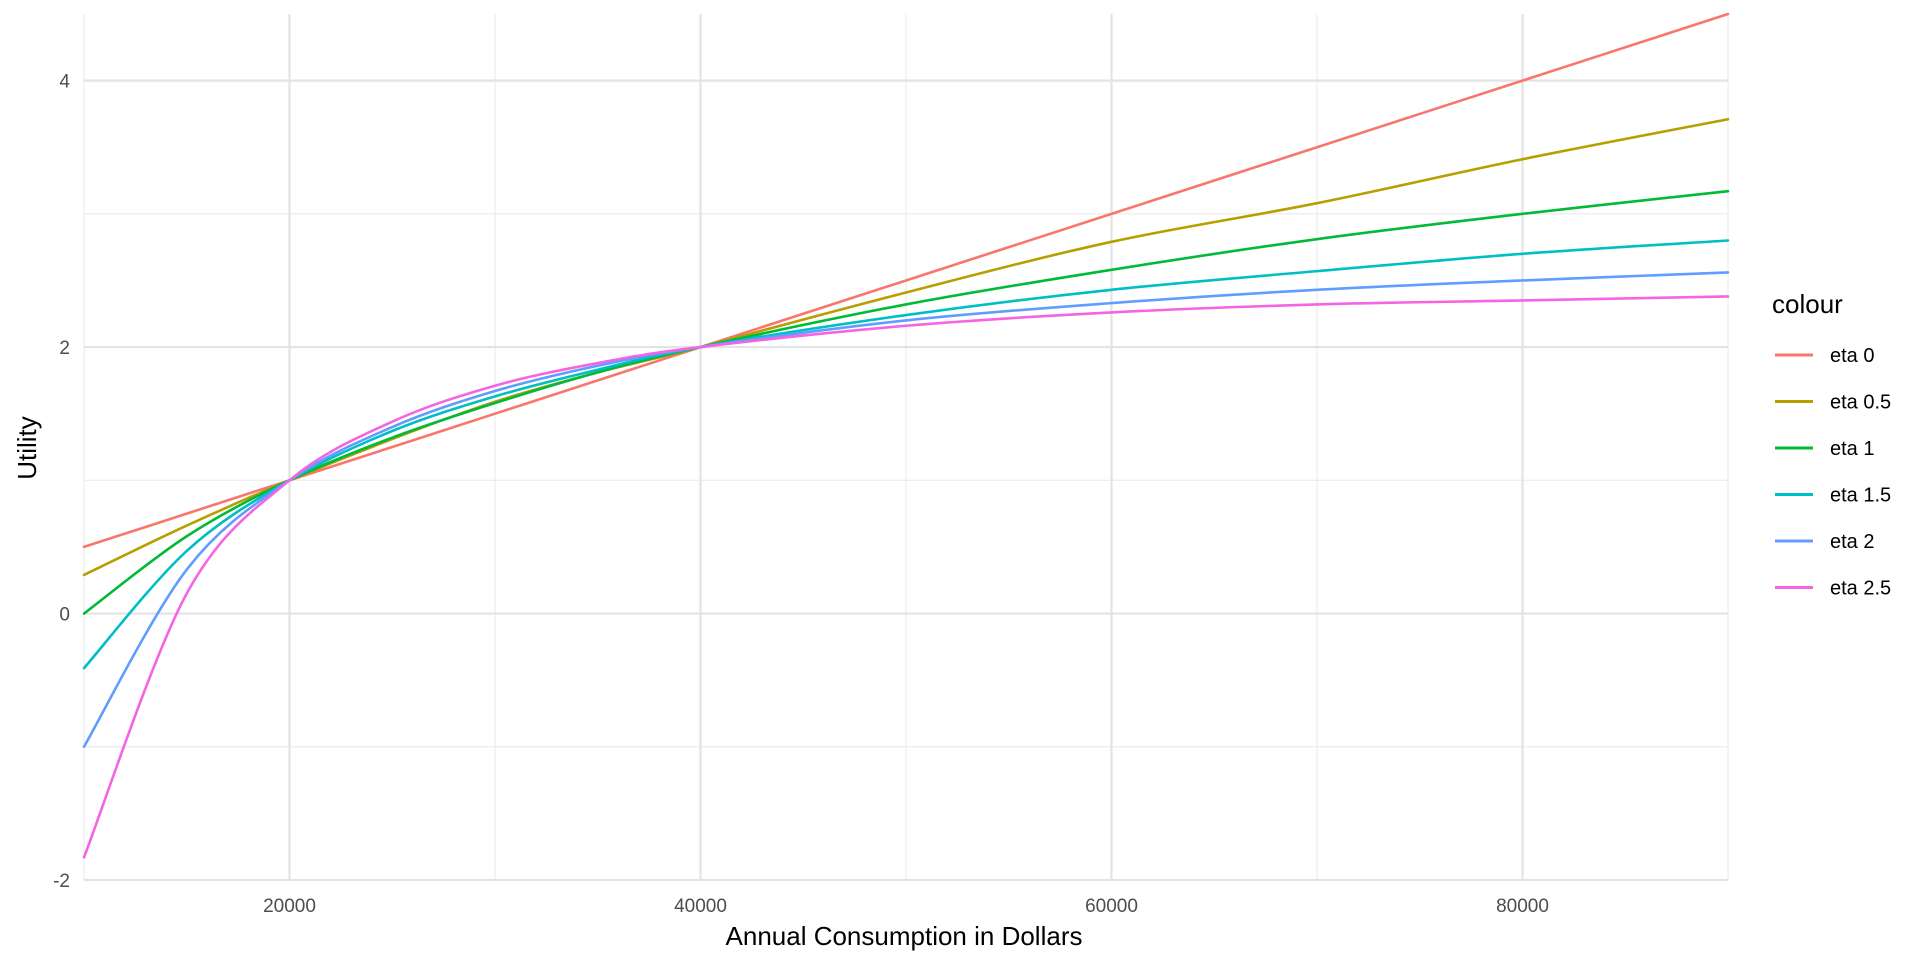 This screenshot has height=960, width=1920. Describe the element at coordinates (61, 482) in the screenshot. I see `y-axis-ticks: -2 0 2 4` at that location.